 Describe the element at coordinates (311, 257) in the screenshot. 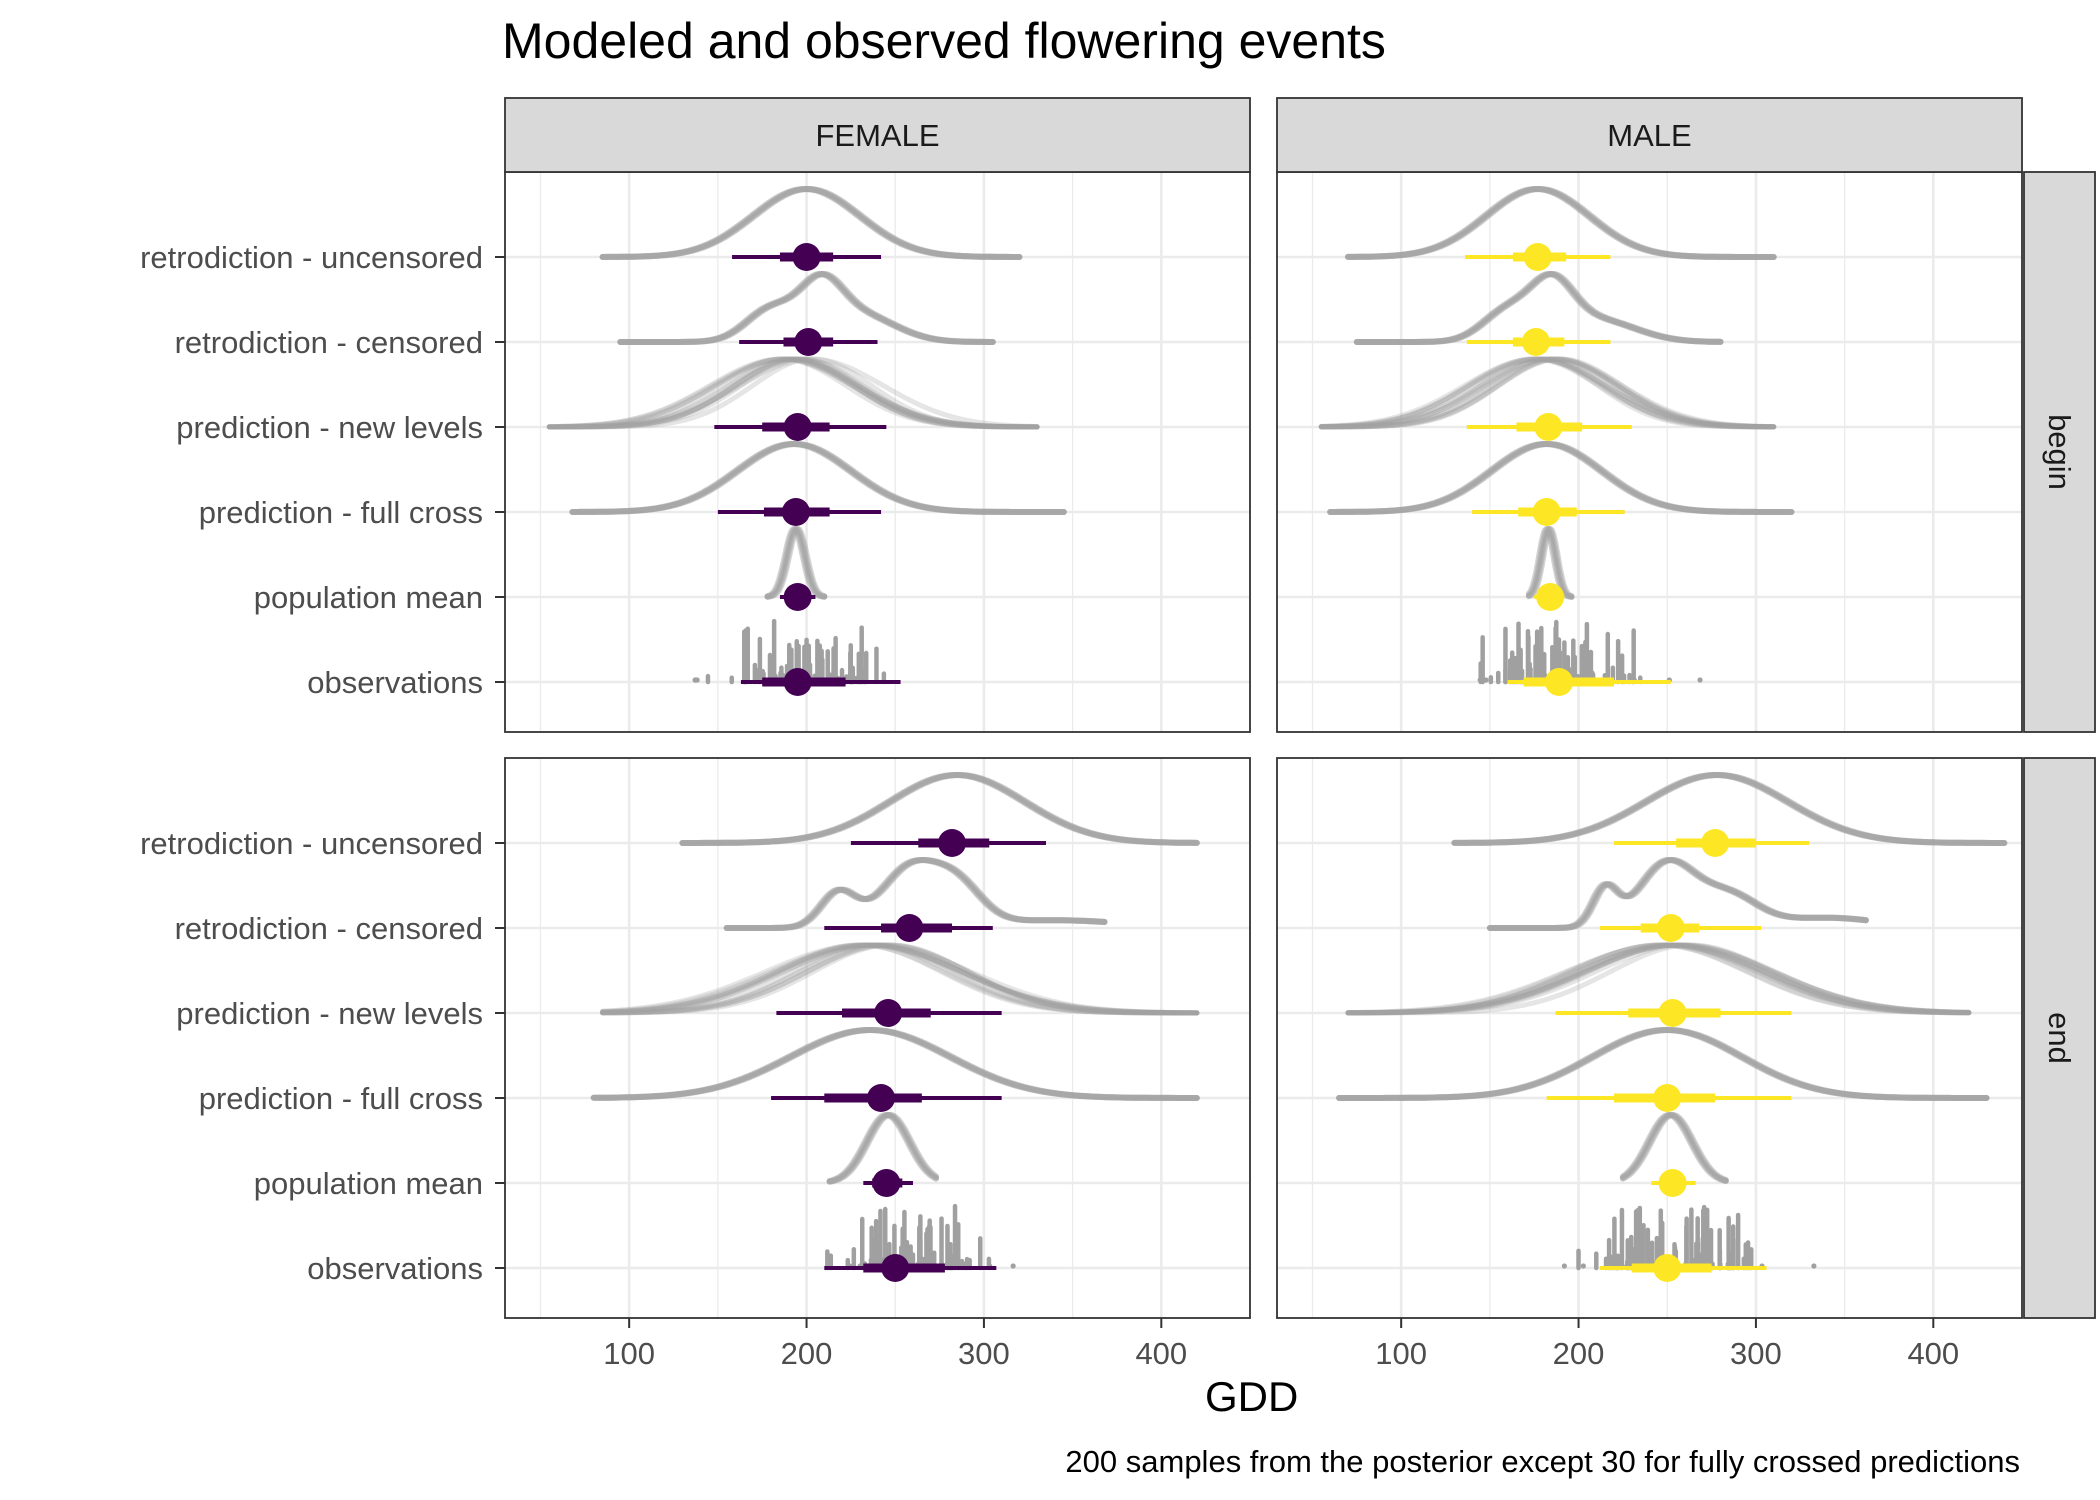

I see `y-tick-label: retrodiction - uncensored` at that location.